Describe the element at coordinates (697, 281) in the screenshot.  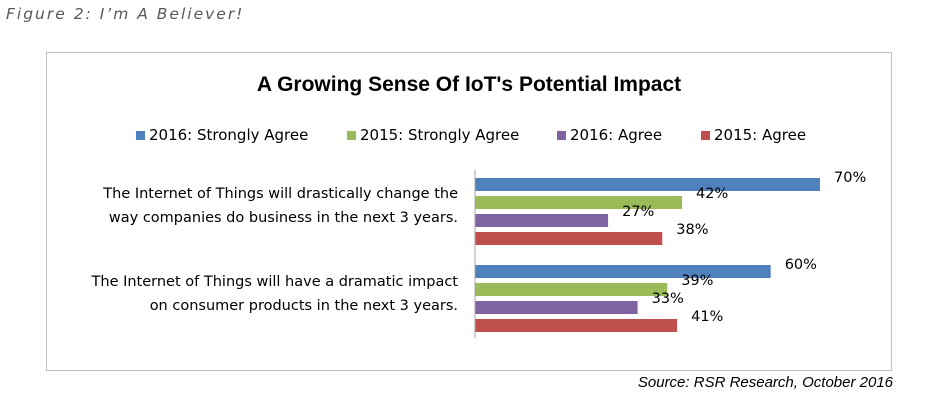
I see `data-label: 39%` at that location.